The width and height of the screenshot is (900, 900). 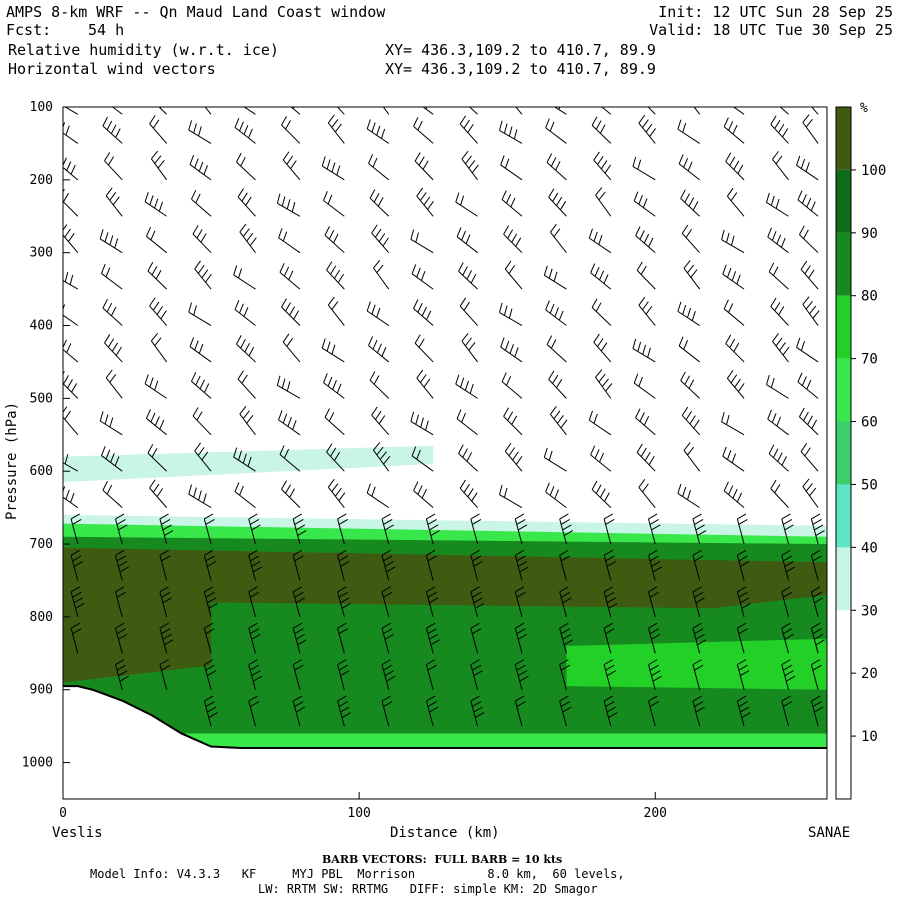 I want to click on colorbar: 10 20 30 40 50 60 70 80 90 100, so click(x=860, y=453).